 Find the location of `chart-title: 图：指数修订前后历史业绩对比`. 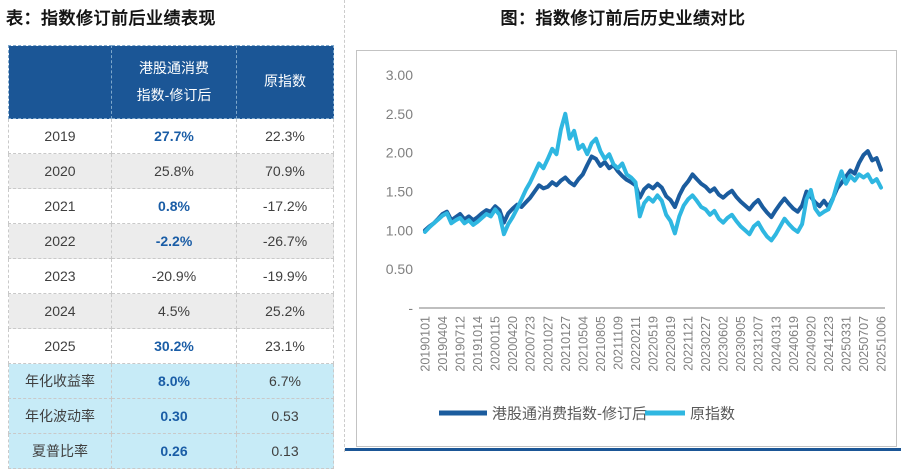

chart-title: 图：指数修订前后历史业绩对比 is located at coordinates (623, 18).